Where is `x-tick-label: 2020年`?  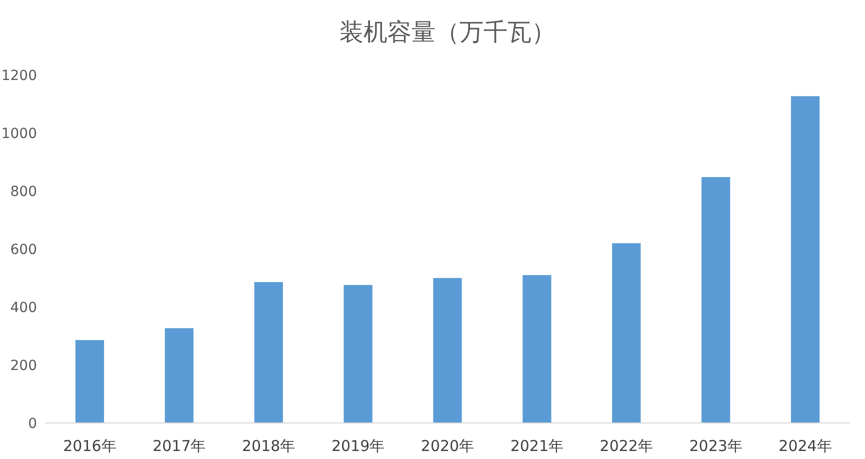
x-tick-label: 2020年 is located at coordinates (447, 446).